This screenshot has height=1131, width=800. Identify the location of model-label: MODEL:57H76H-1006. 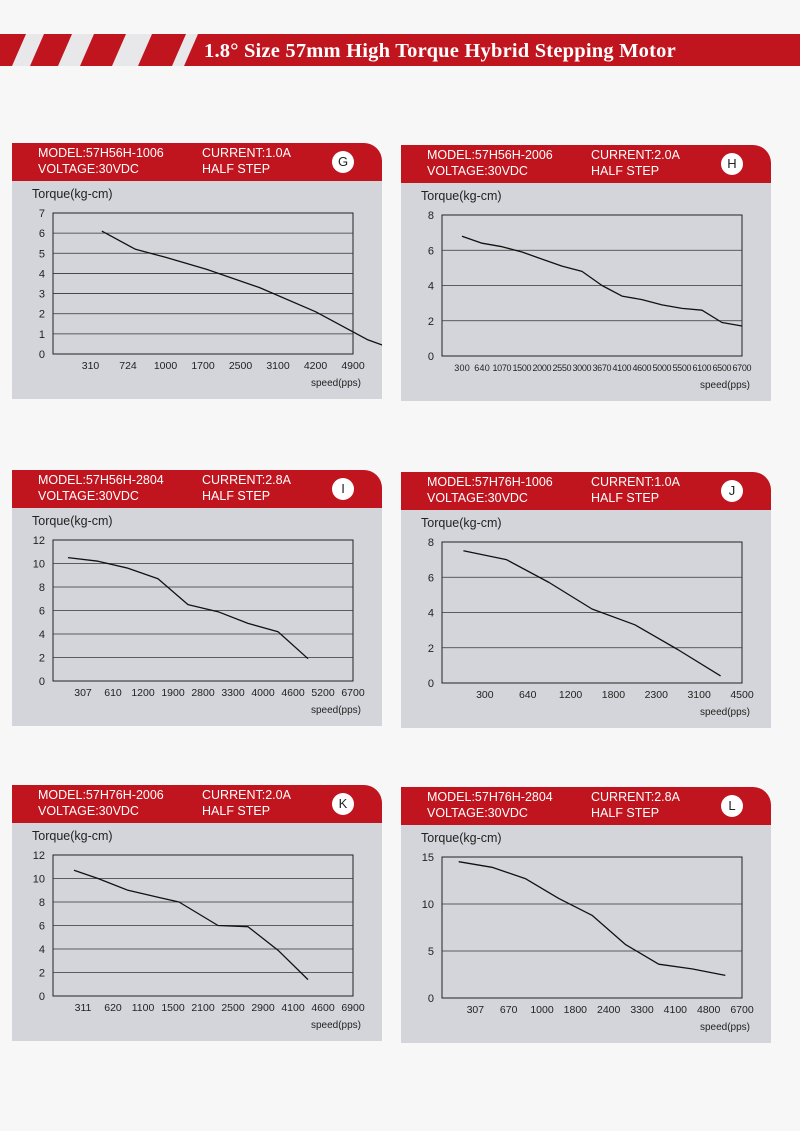
(490, 482).